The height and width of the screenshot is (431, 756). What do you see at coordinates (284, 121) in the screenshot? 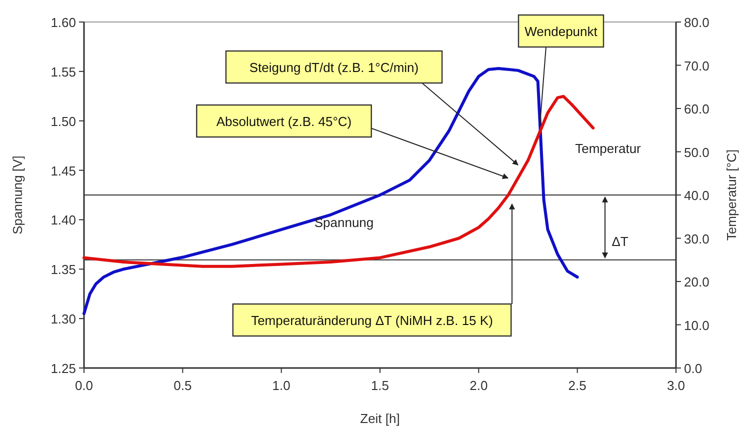
I see `annotation: Absolutwert (z.B. 45°C)` at bounding box center [284, 121].